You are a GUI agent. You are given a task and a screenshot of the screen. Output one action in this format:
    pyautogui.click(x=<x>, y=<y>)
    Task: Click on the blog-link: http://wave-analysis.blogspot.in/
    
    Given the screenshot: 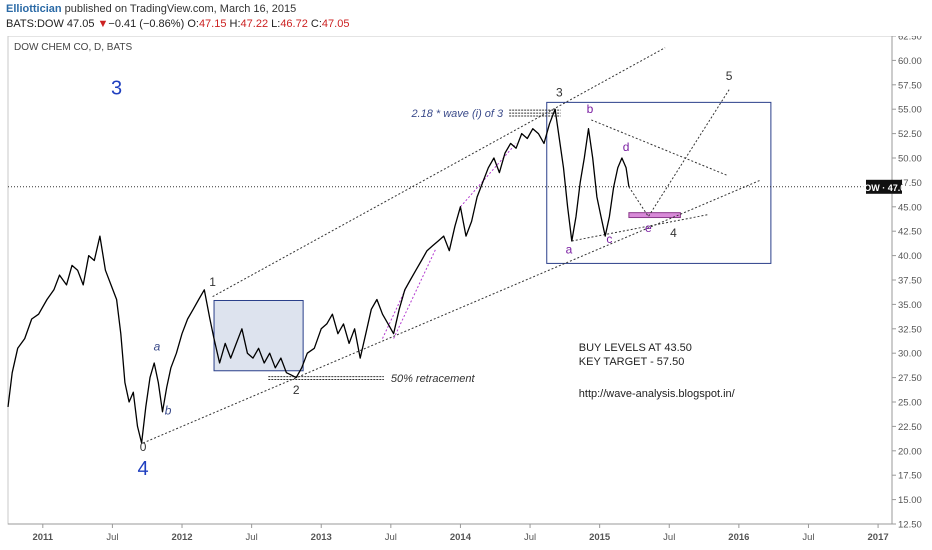 What is the action you would take?
    pyautogui.click(x=657, y=394)
    